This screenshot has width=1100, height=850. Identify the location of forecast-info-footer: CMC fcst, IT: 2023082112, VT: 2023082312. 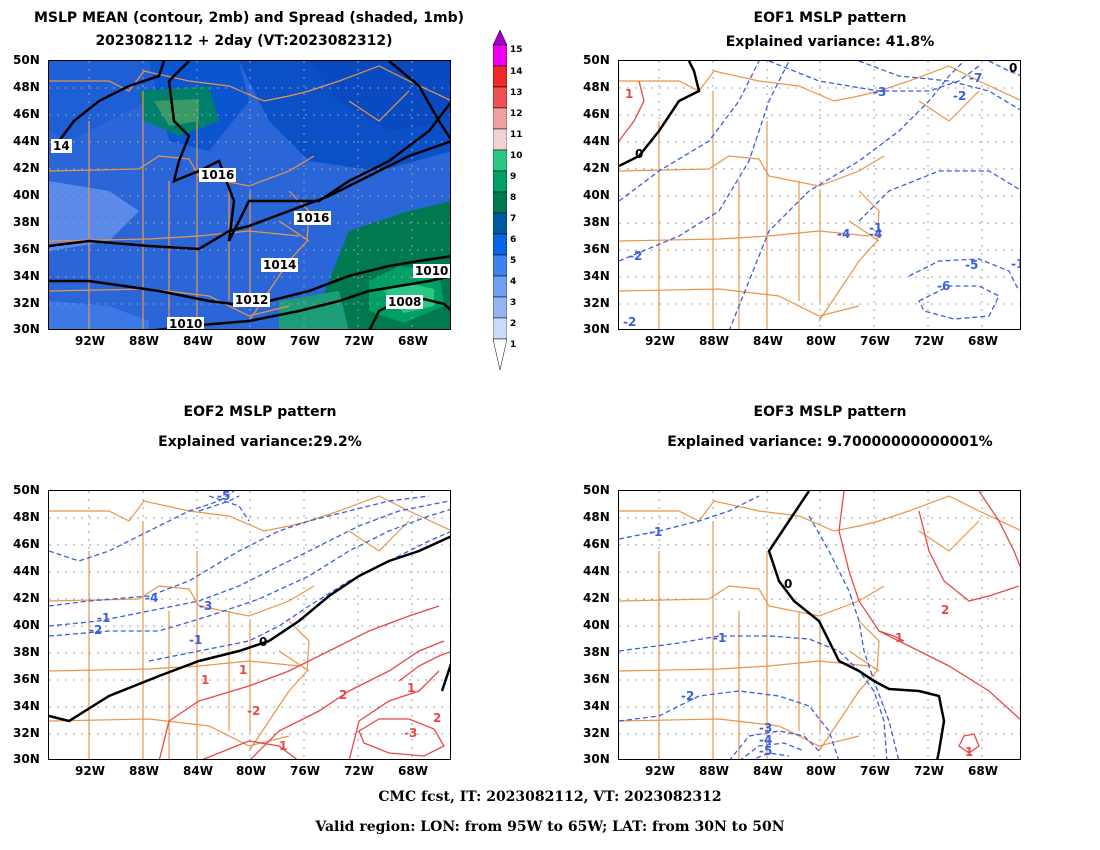
(550, 797).